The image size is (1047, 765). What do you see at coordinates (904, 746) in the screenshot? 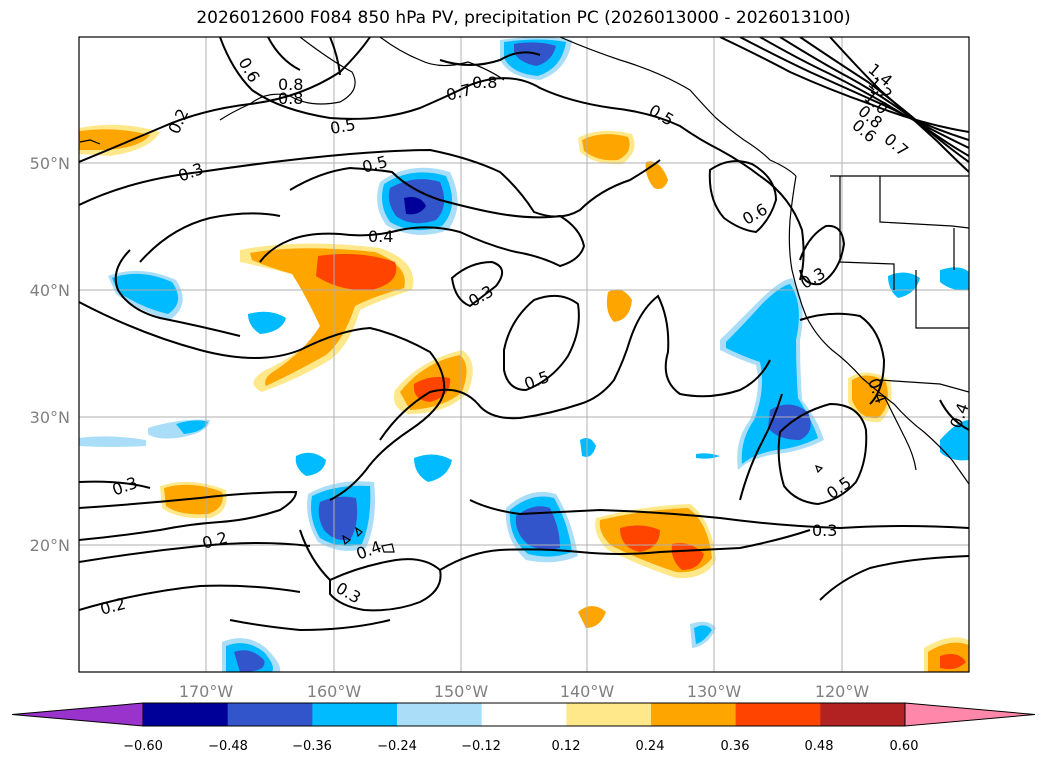
I see `colorbar-tick-label: 0.60` at bounding box center [904, 746].